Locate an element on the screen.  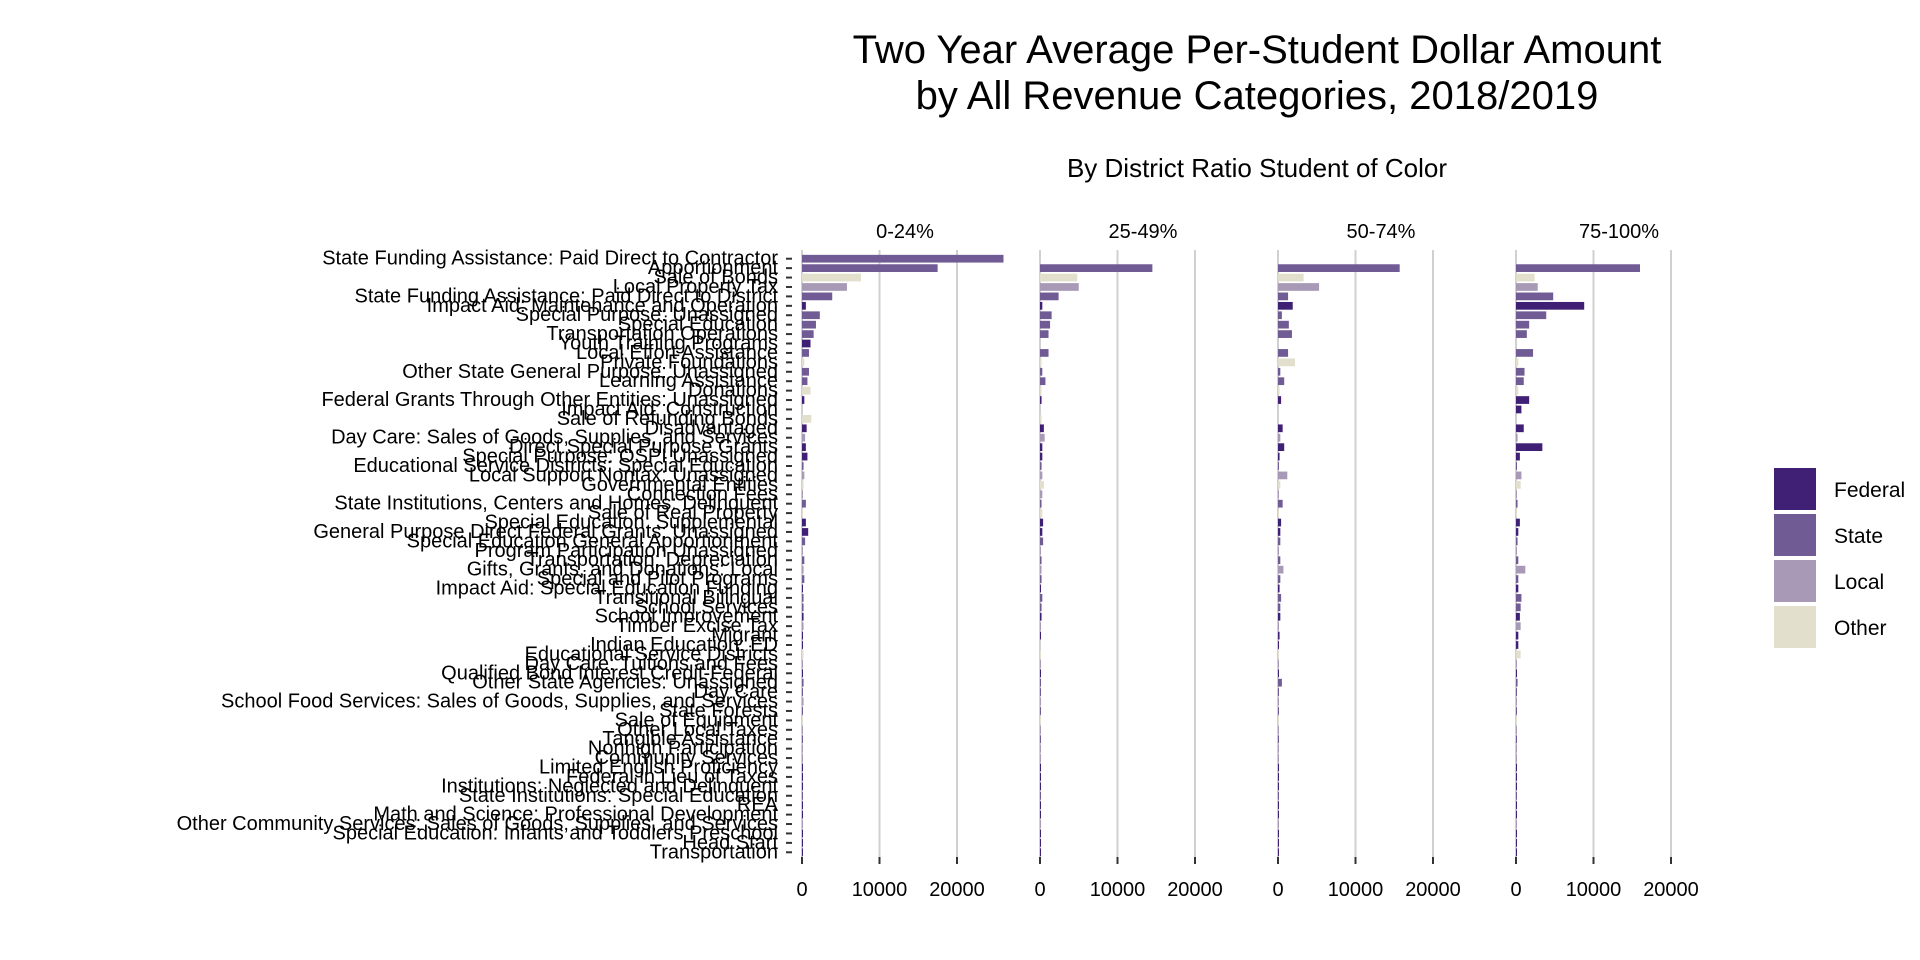
category-label: Program Participation Unassigned is located at coordinates (627, 551).